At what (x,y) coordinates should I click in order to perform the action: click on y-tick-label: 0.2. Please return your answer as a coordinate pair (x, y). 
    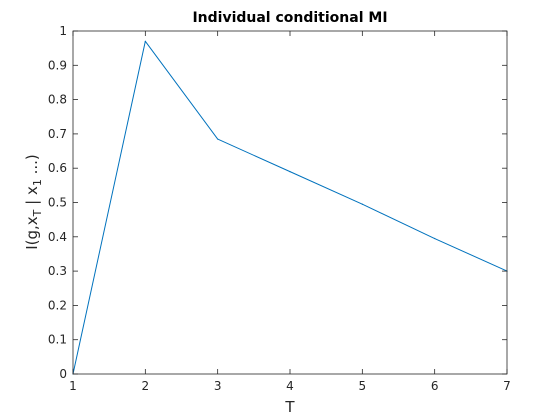
    Looking at the image, I should click on (57, 305).